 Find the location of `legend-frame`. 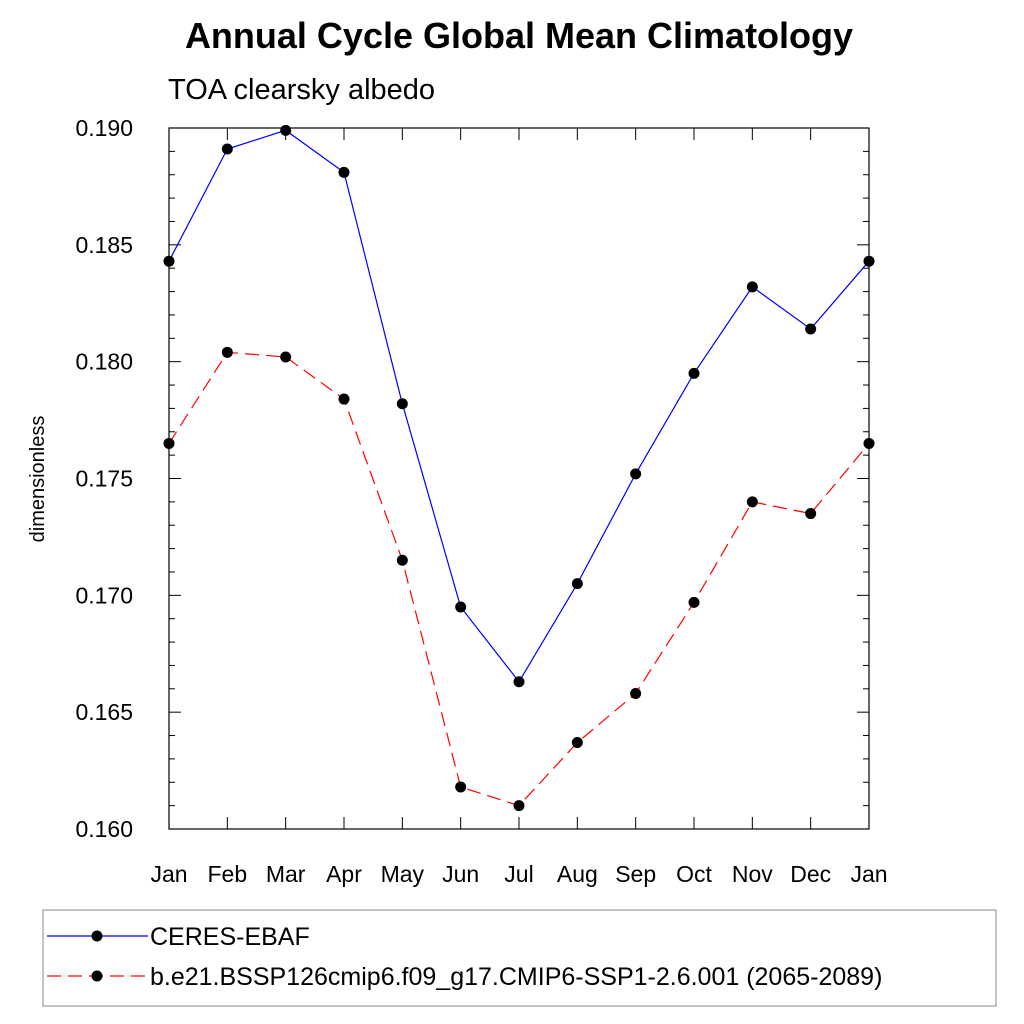

legend-frame is located at coordinates (519, 958).